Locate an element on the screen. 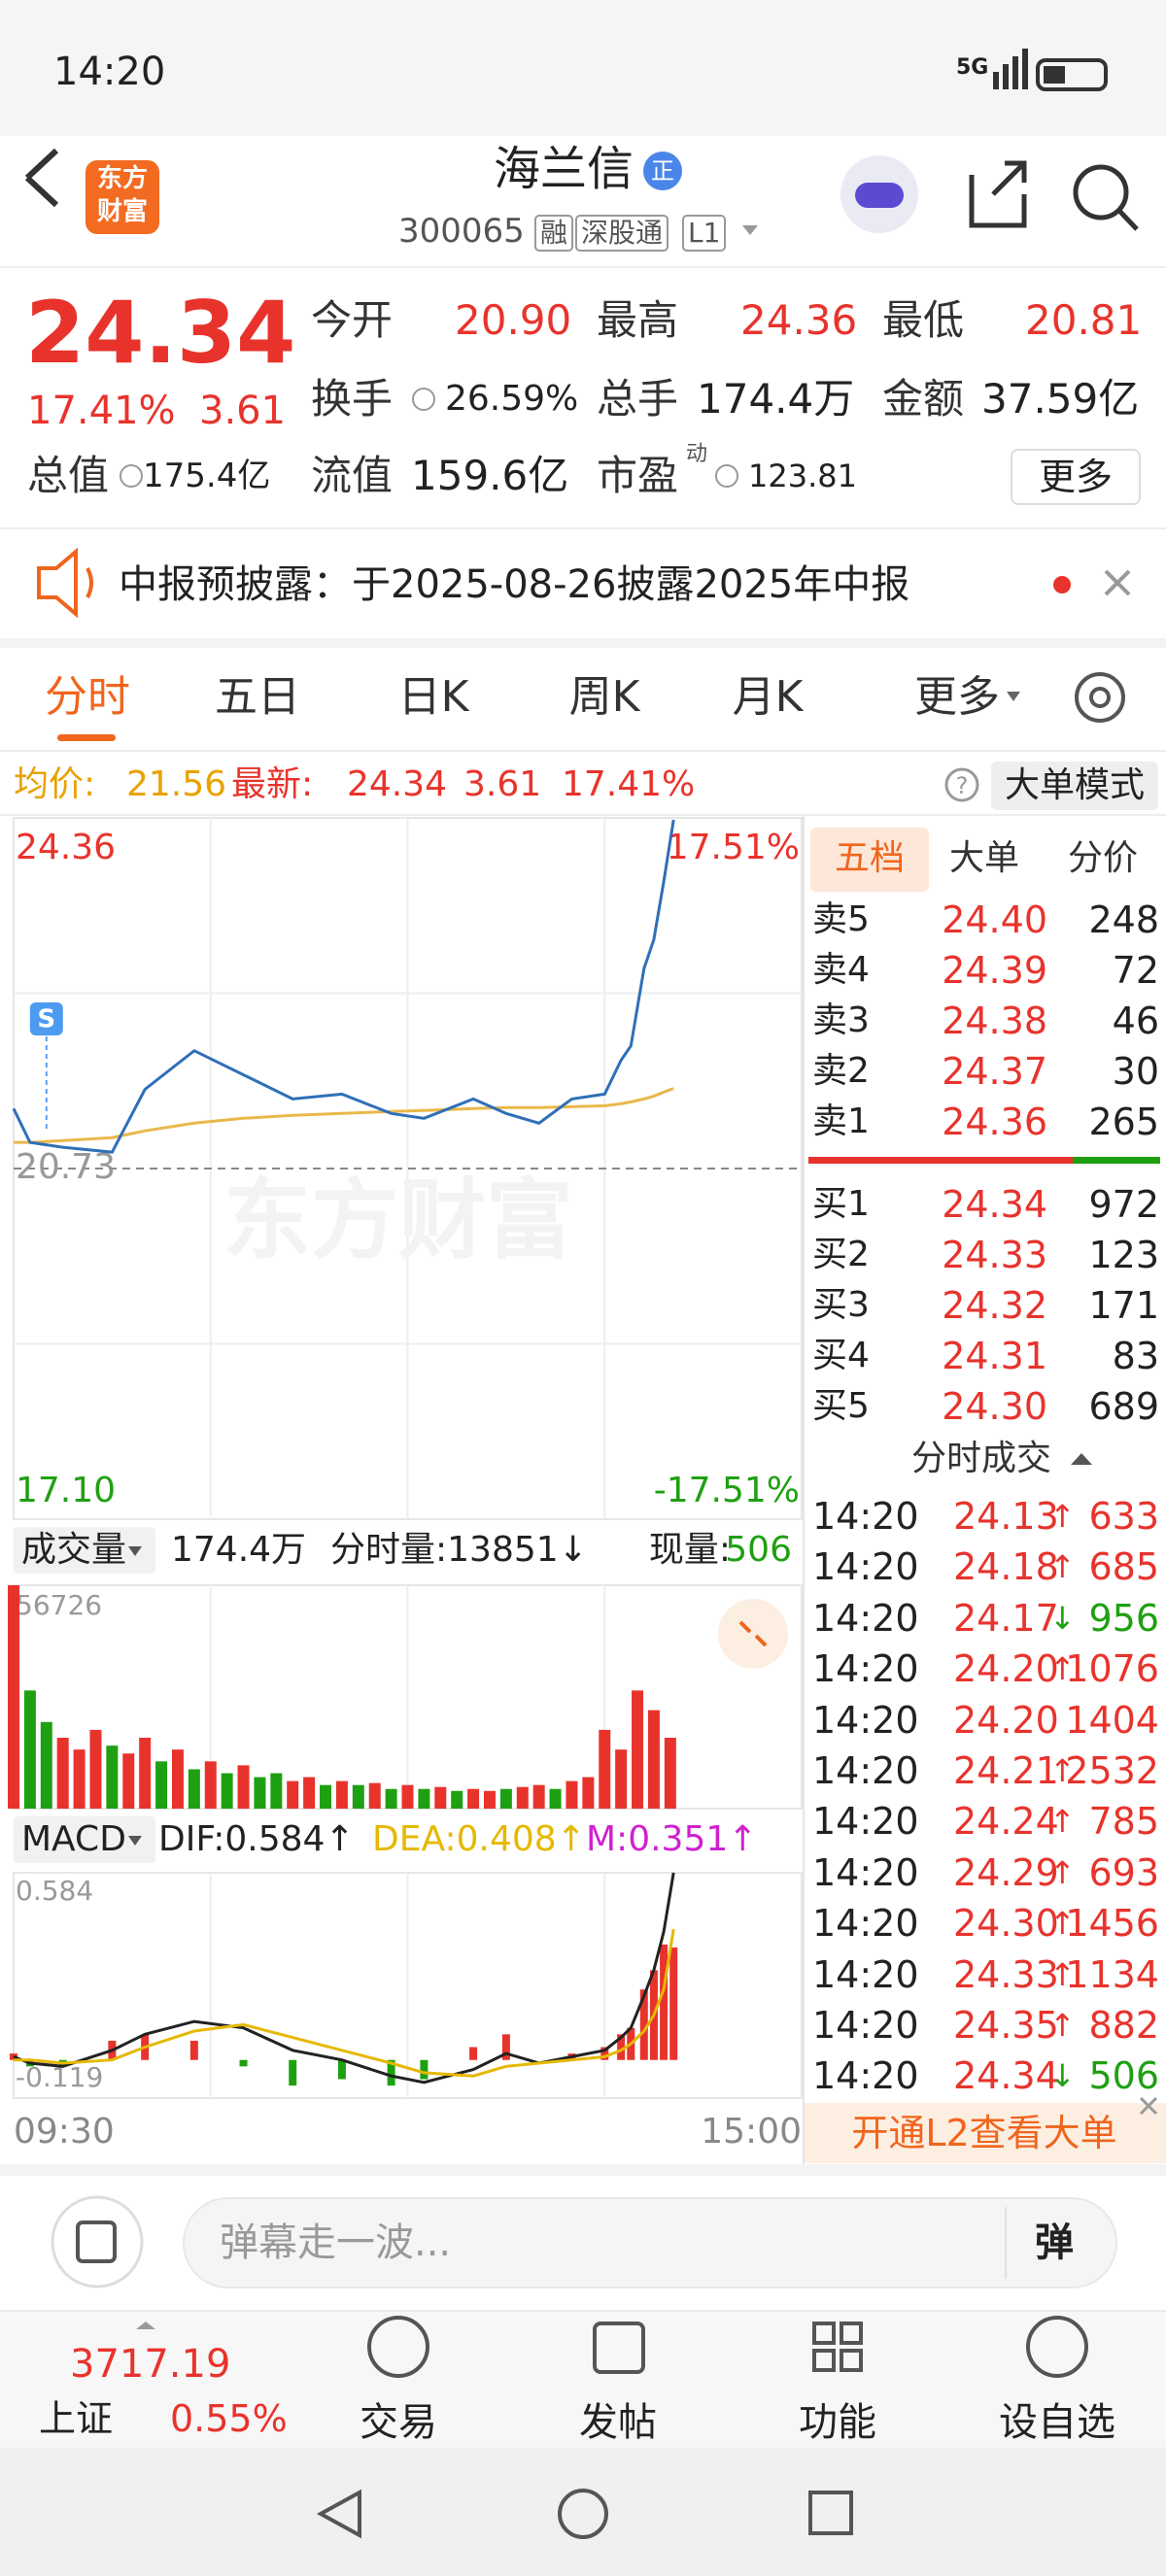  help-icon-ring is located at coordinates (961, 784).